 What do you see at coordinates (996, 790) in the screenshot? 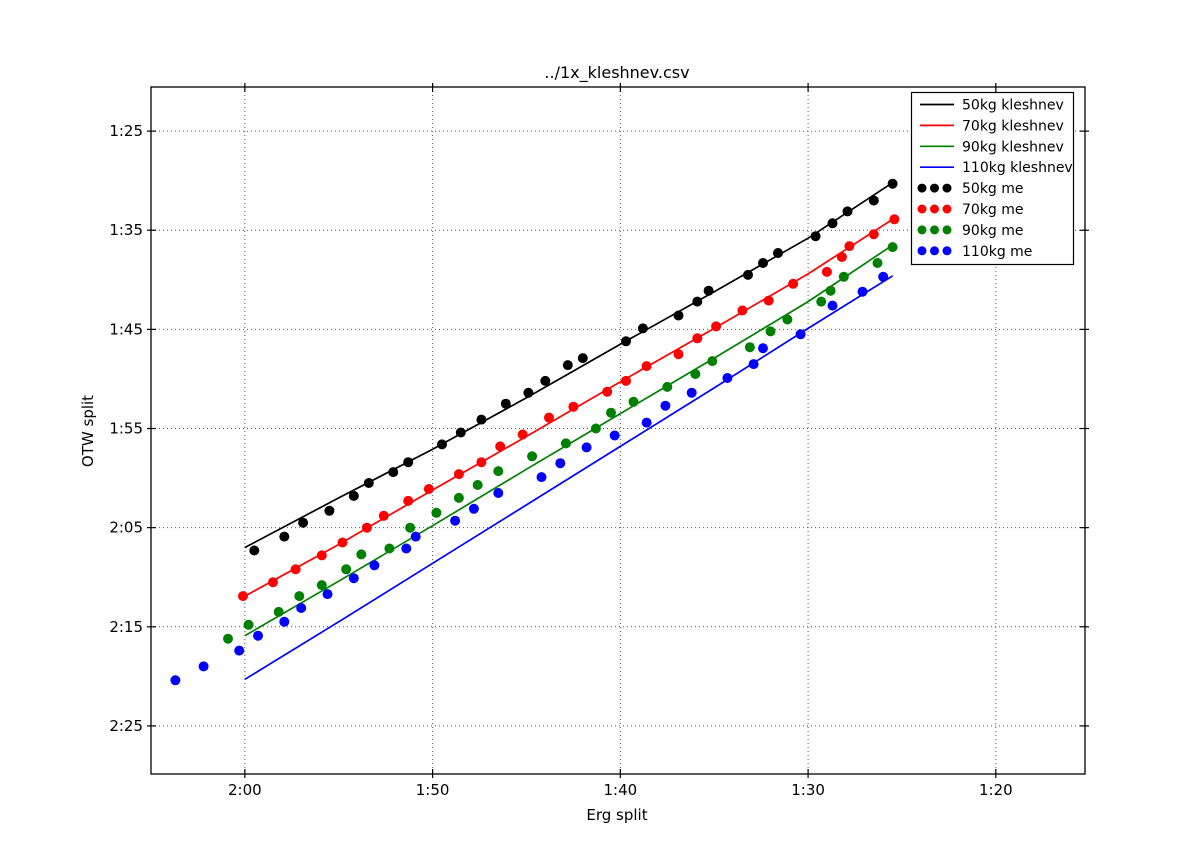
I see `x-tick-label: 1:20` at bounding box center [996, 790].